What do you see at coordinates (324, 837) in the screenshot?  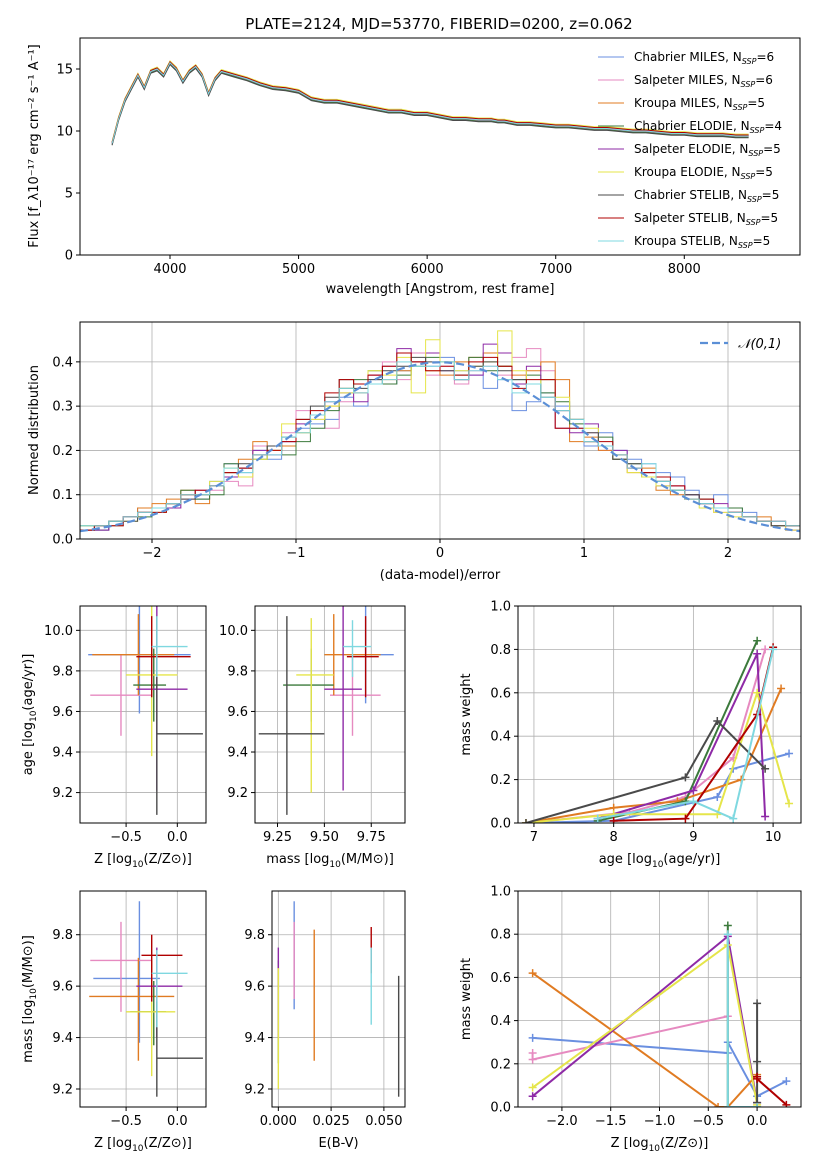 I see `mass-age-xtick-label: 9.50` at bounding box center [324, 837].